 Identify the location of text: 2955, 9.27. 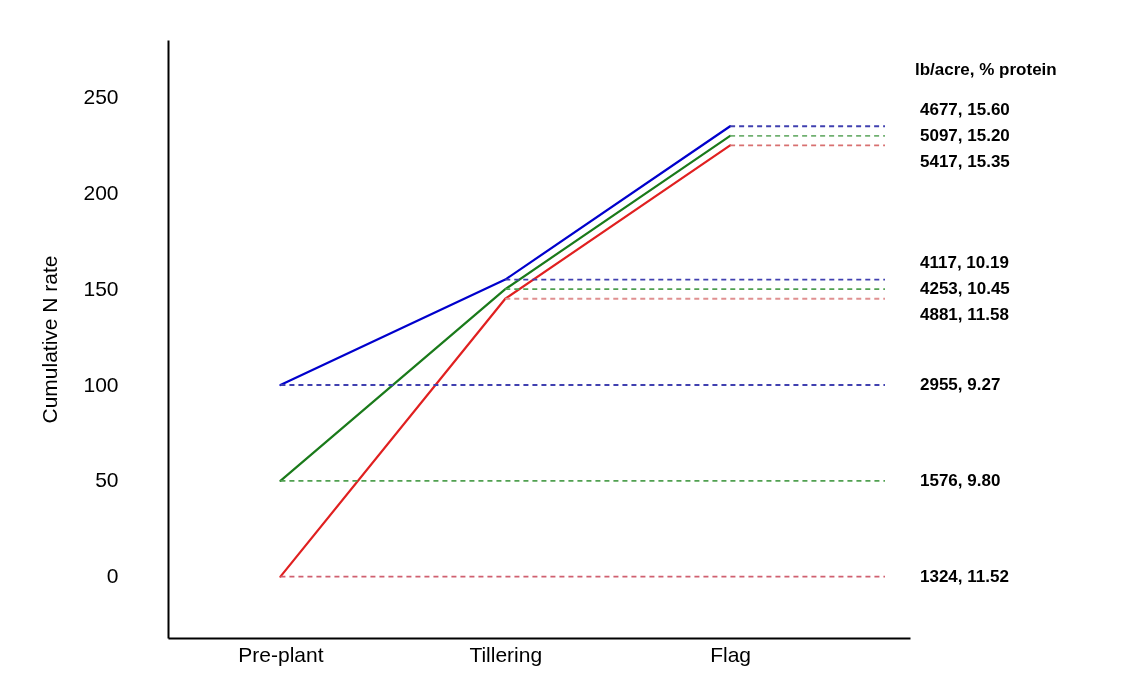
(960, 384).